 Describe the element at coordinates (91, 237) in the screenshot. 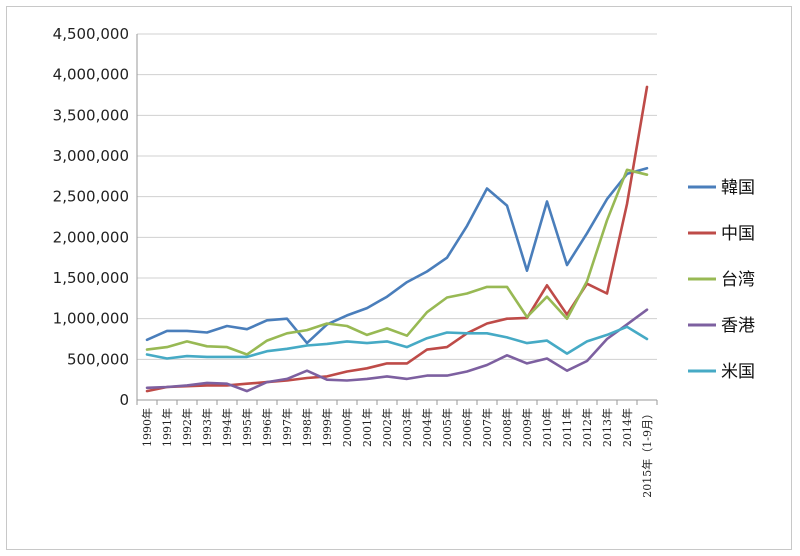

I see `y-tick-label: 2,000,000` at that location.